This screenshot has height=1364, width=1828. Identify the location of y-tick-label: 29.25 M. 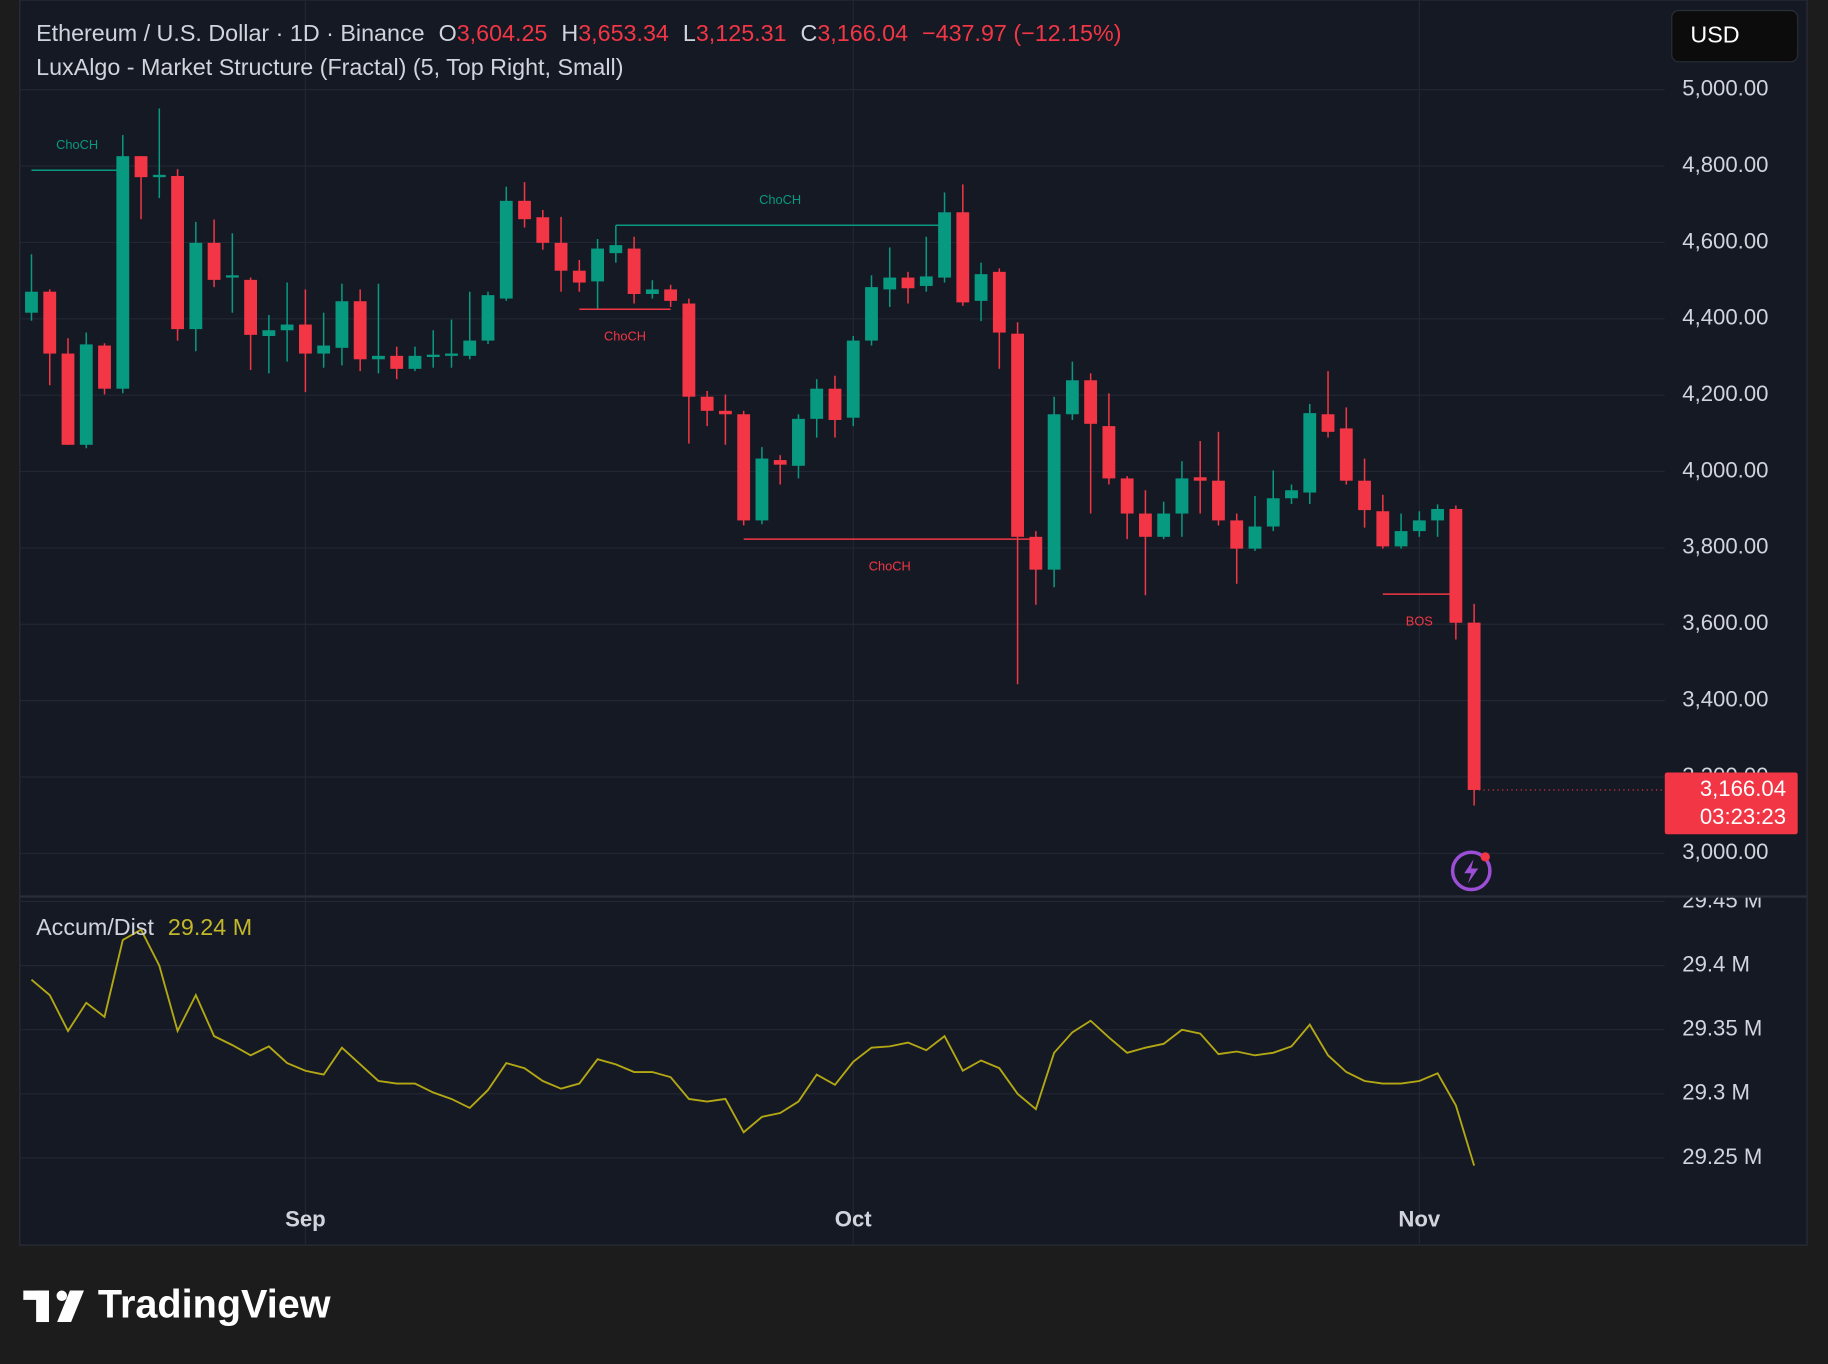
(1722, 1156).